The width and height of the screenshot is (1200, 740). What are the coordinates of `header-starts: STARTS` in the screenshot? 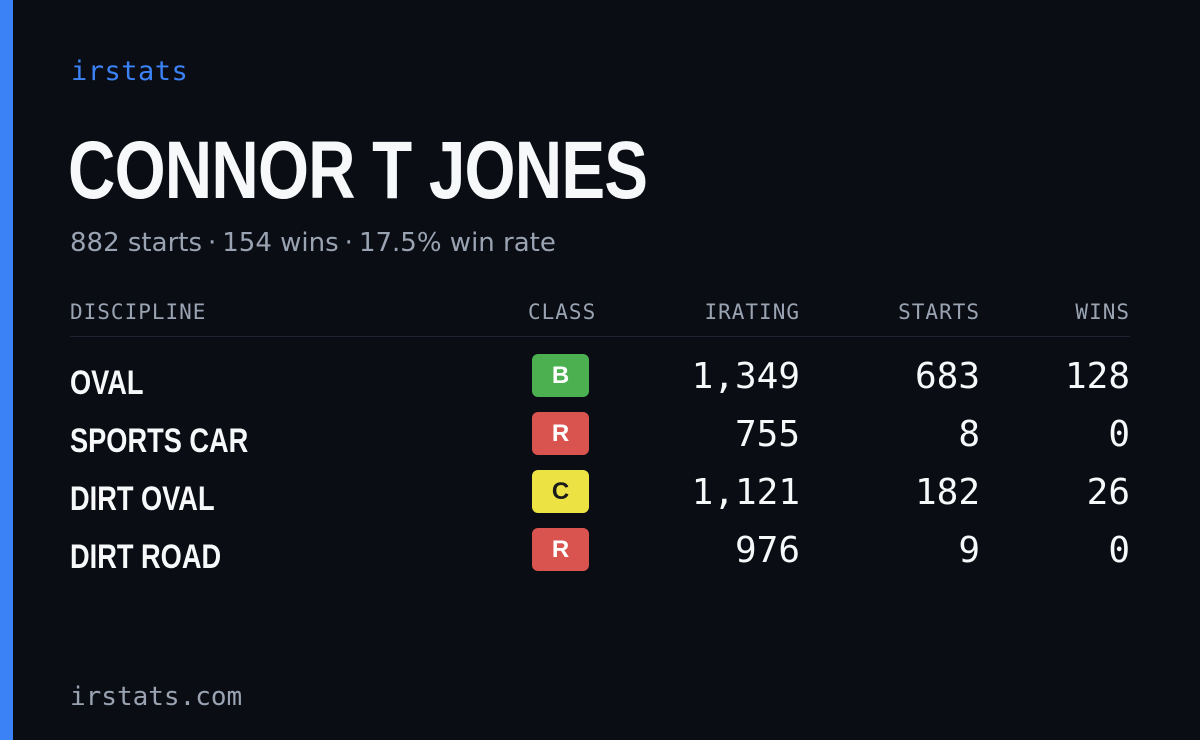 It's located at (939, 312).